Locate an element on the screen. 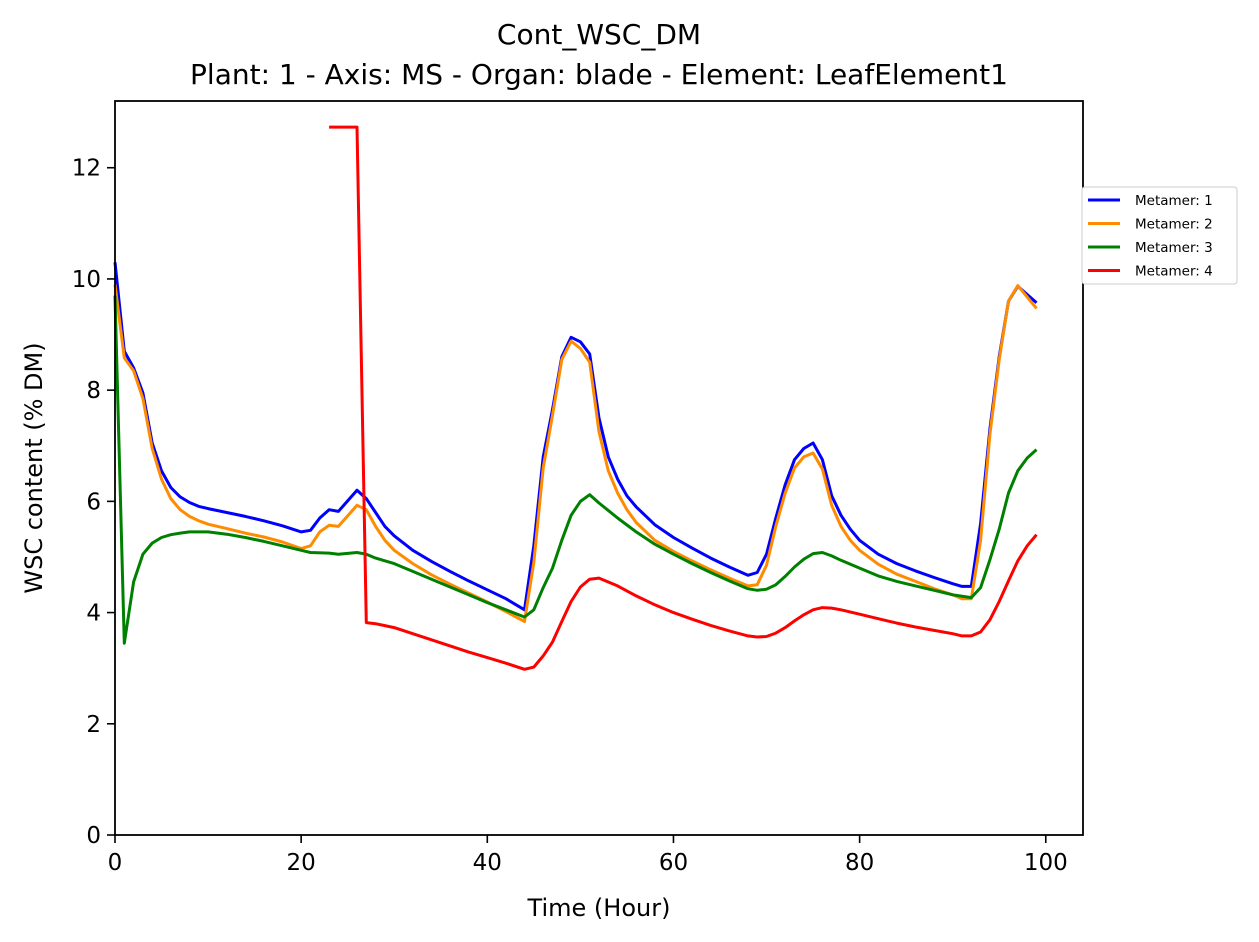 The image size is (1259, 942). x-axis-label: Time (Hour) is located at coordinates (599, 908).